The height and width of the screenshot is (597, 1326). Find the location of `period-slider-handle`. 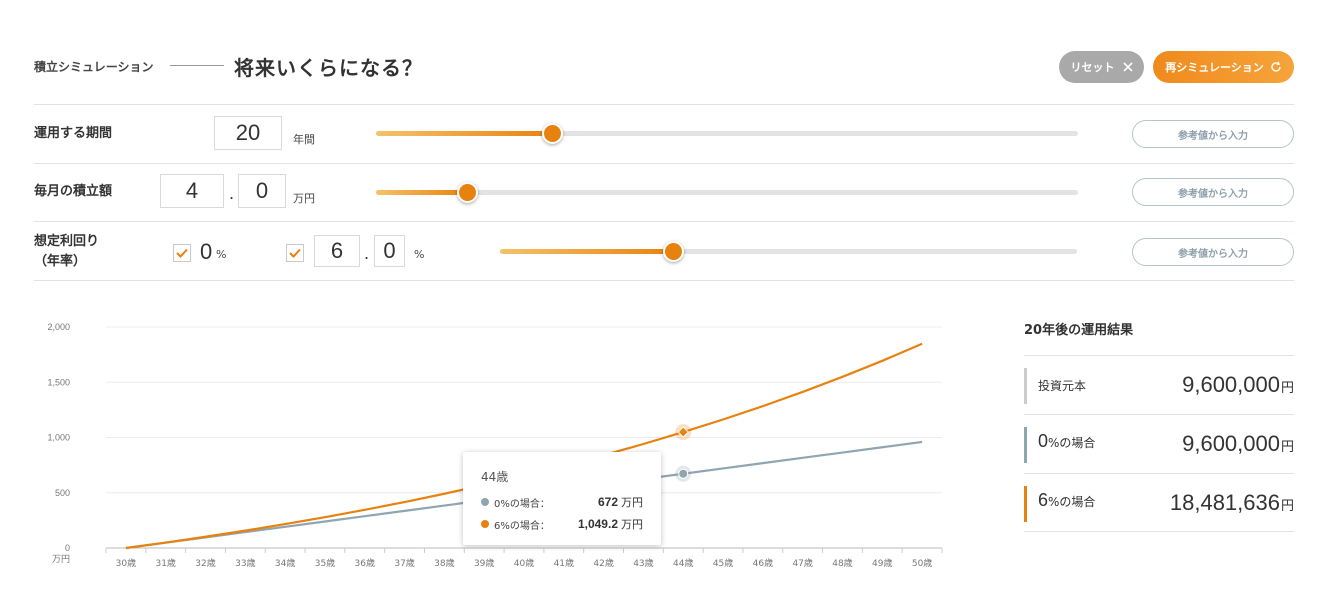

period-slider-handle is located at coordinates (552, 133).